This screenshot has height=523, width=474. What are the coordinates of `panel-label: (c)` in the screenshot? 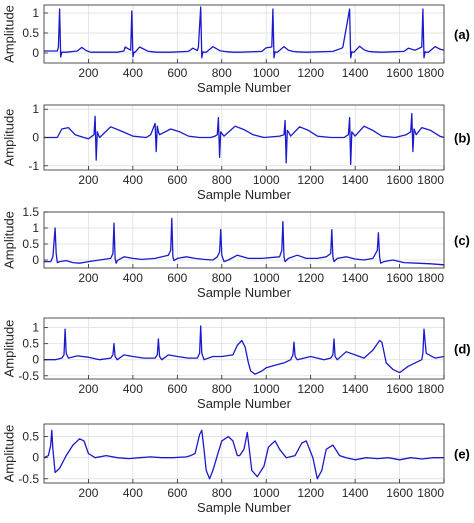 It's located at (462, 240).